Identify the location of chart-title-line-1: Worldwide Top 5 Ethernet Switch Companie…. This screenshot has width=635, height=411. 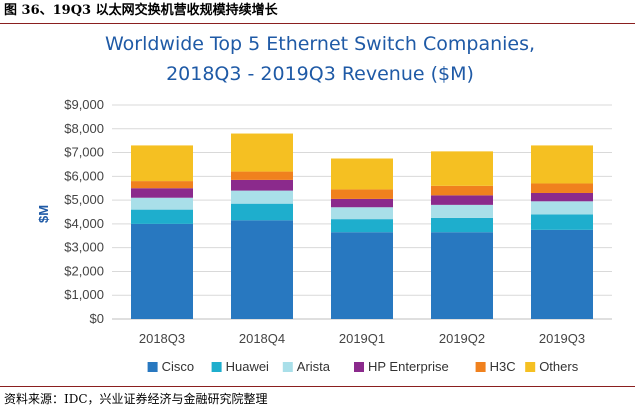
(320, 44).